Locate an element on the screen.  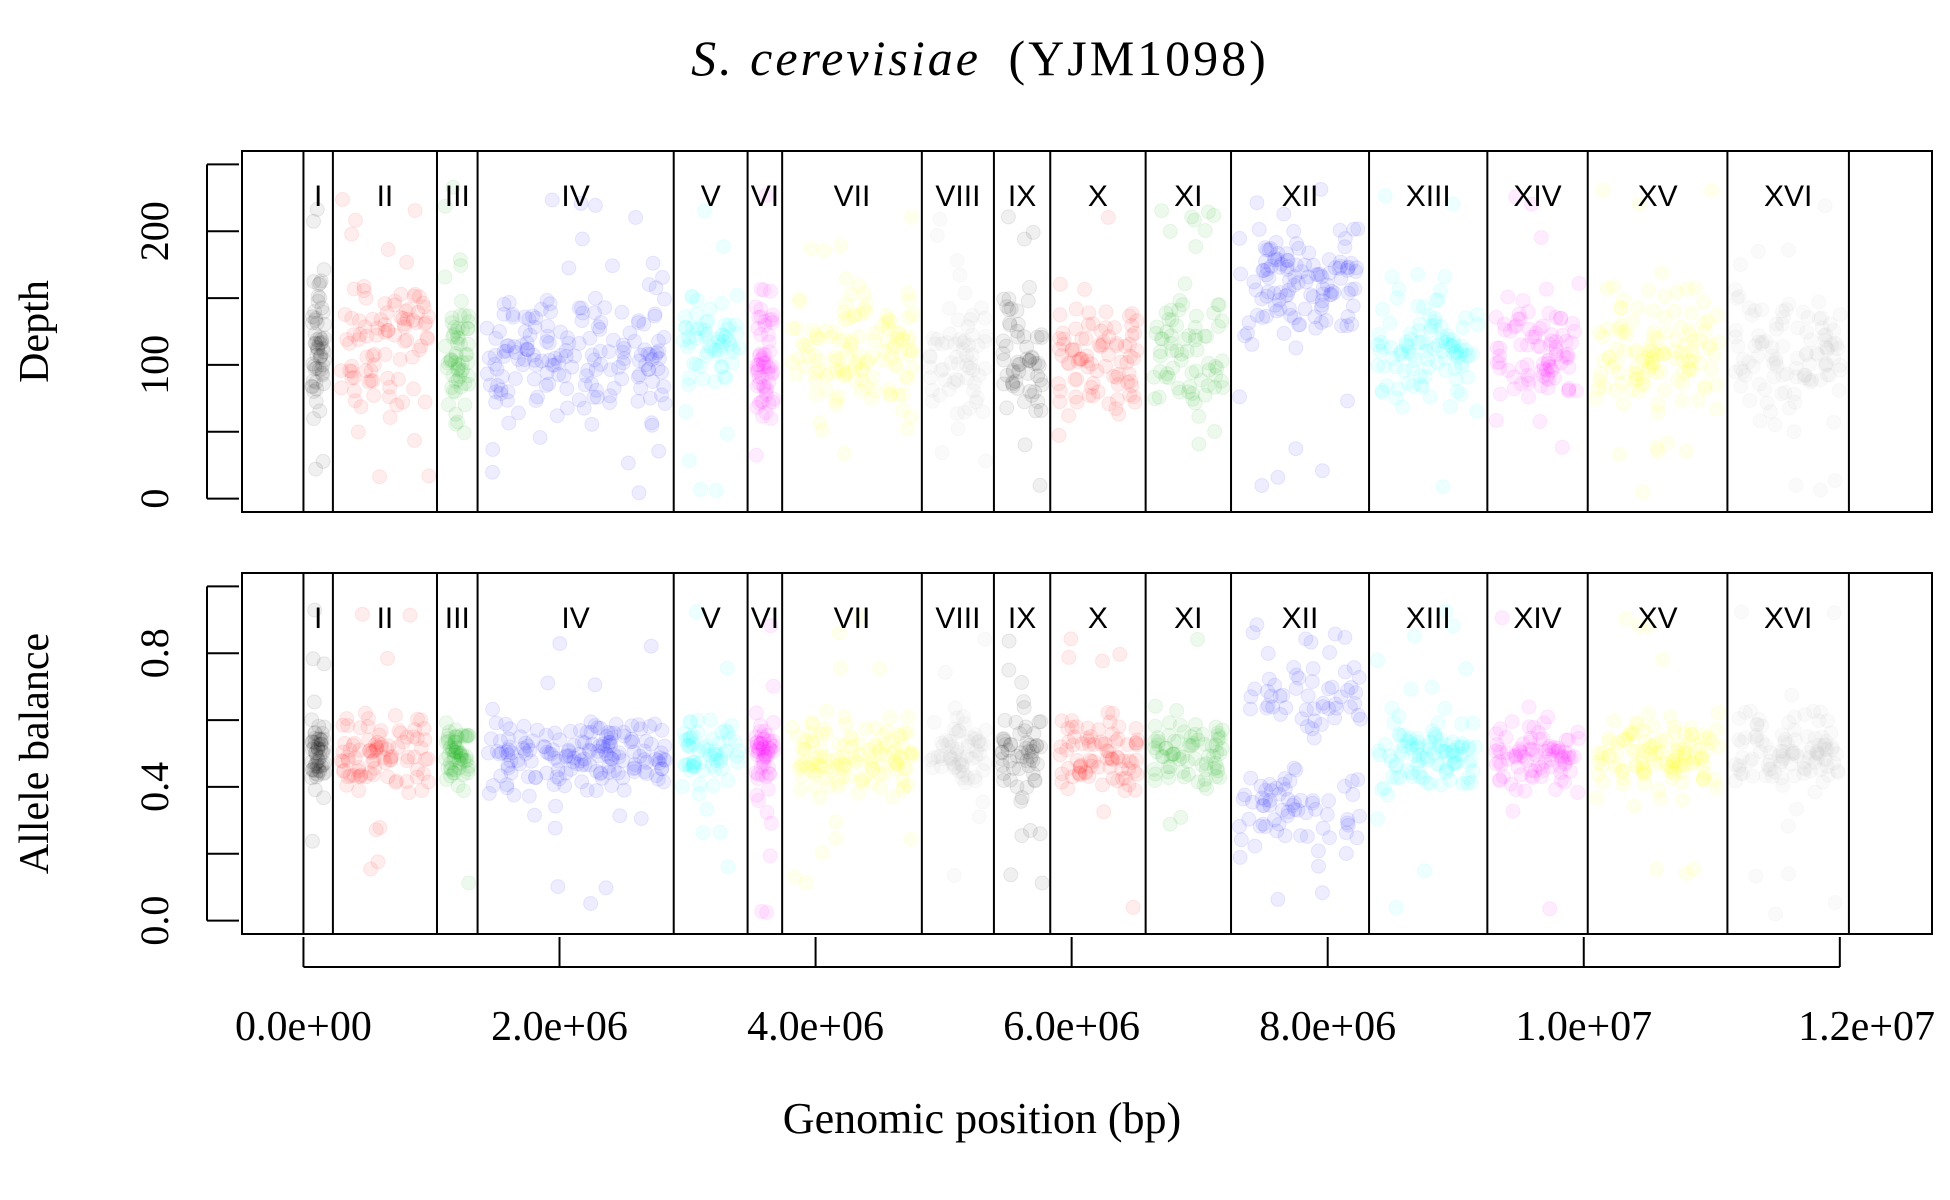
allele-balance-points-III is located at coordinates (457, 803).